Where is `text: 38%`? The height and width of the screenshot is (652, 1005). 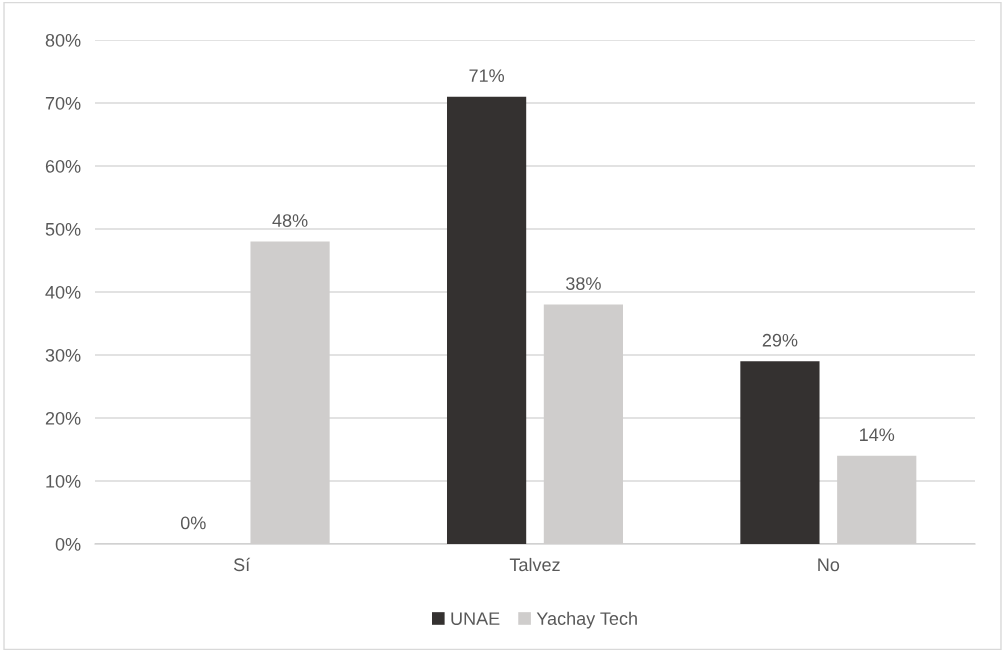 text: 38% is located at coordinates (583, 283).